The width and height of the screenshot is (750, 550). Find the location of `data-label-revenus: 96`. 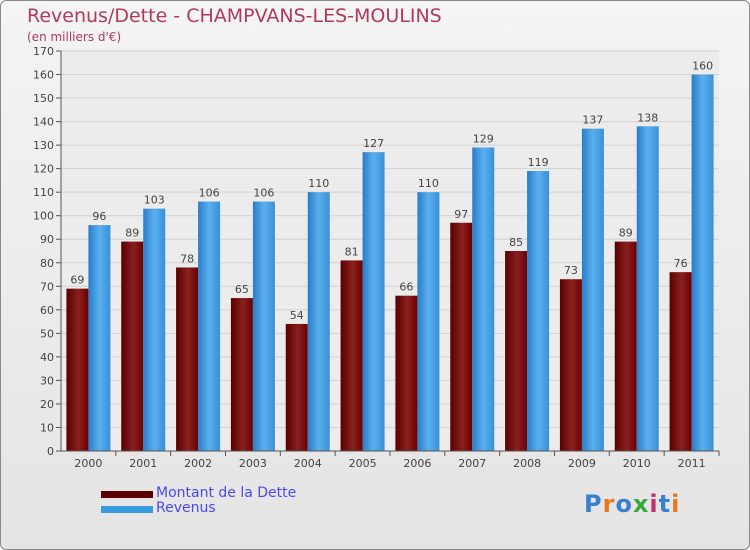

data-label-revenus: 96 is located at coordinates (99, 216).